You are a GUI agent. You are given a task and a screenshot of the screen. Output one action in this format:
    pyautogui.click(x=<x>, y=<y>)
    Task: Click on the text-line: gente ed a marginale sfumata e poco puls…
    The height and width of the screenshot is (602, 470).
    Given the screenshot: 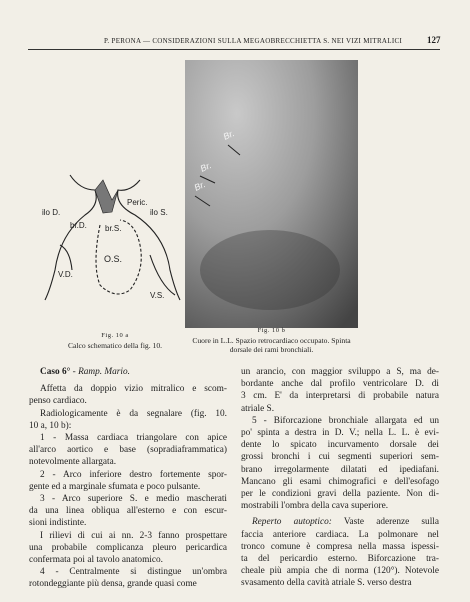 What is the action you would take?
    pyautogui.click(x=115, y=486)
    